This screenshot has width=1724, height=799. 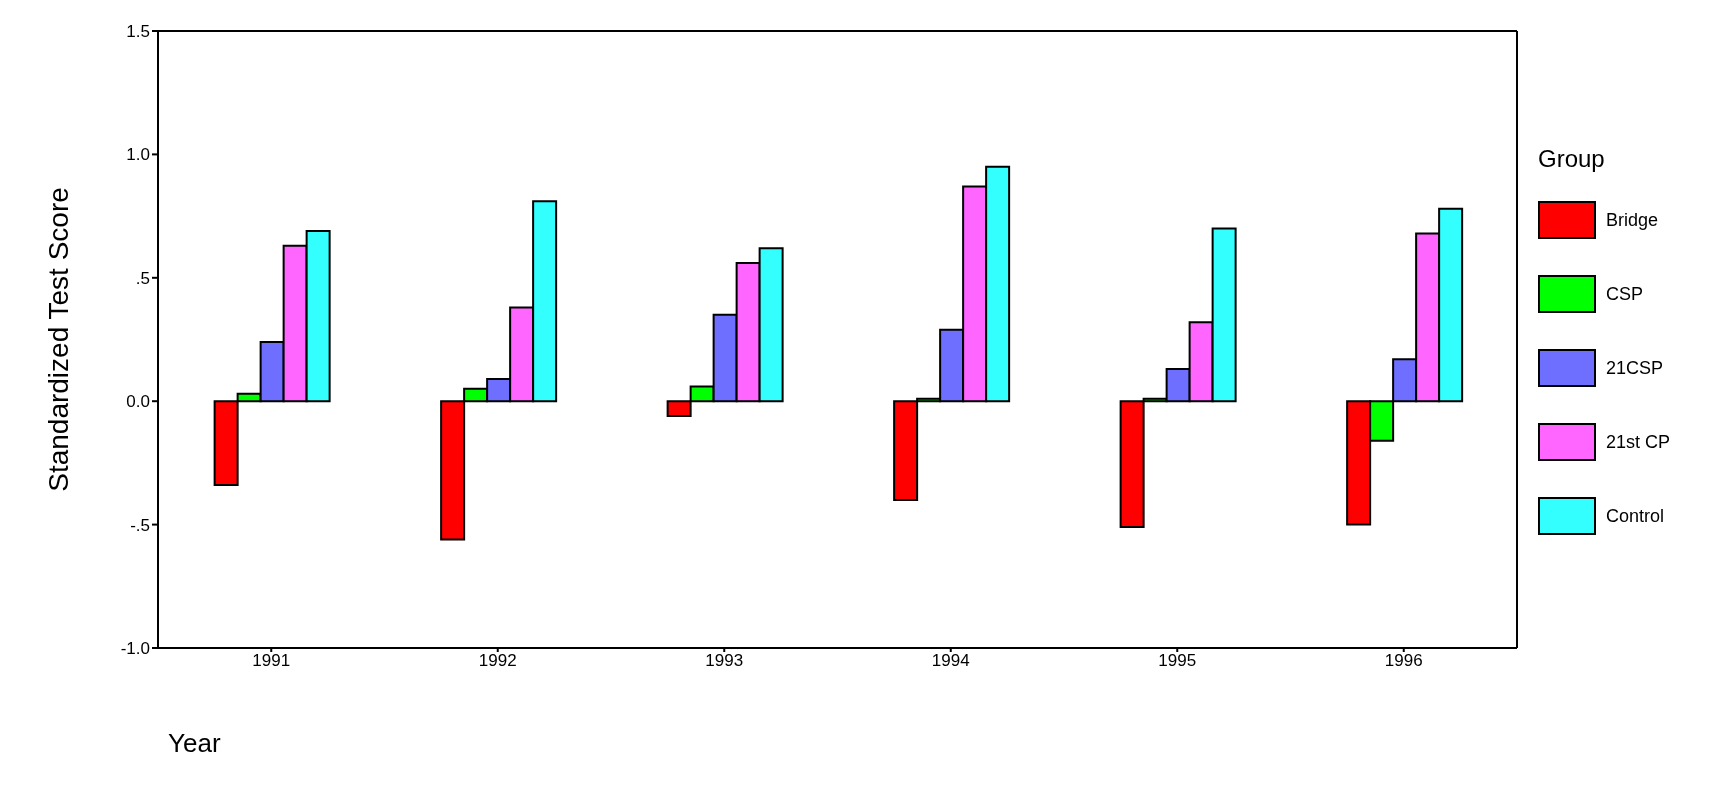 What do you see at coordinates (1635, 516) in the screenshot?
I see `legend-label: Control` at bounding box center [1635, 516].